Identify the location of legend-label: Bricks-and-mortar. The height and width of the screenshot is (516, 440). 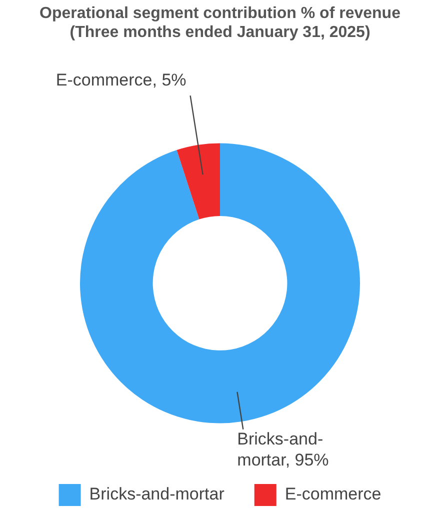
(157, 494).